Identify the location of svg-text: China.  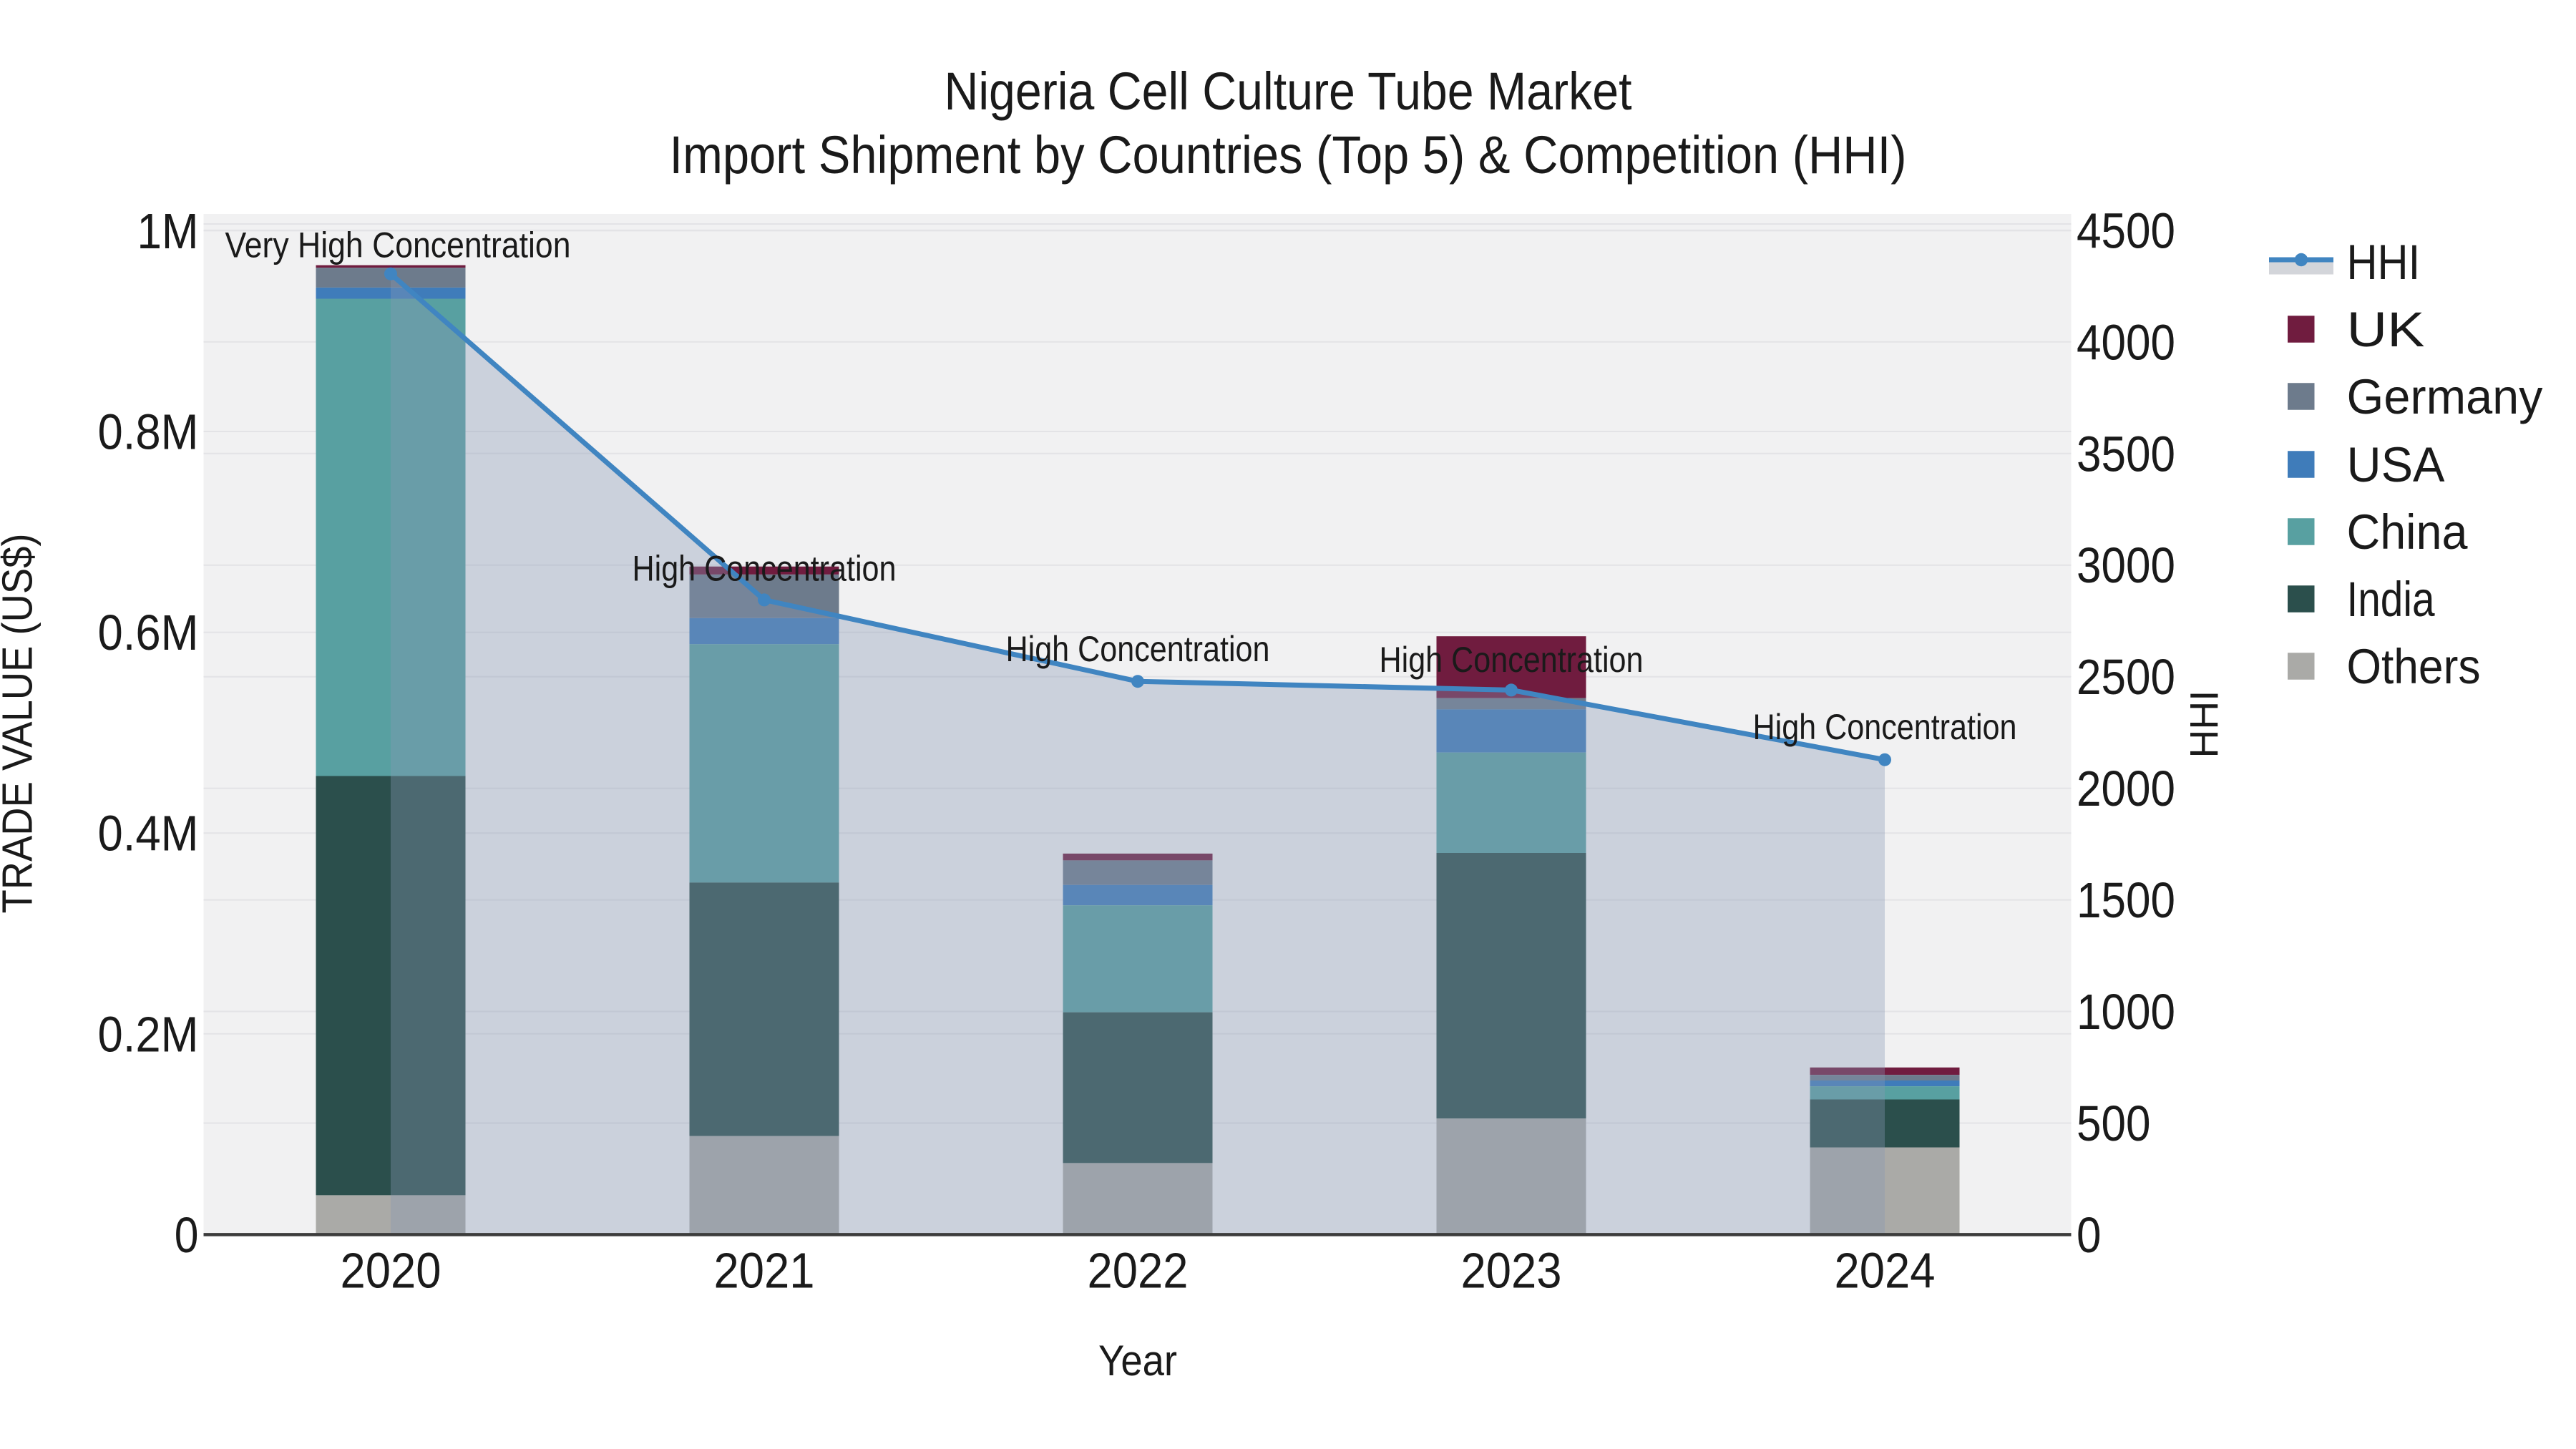
(2408, 532).